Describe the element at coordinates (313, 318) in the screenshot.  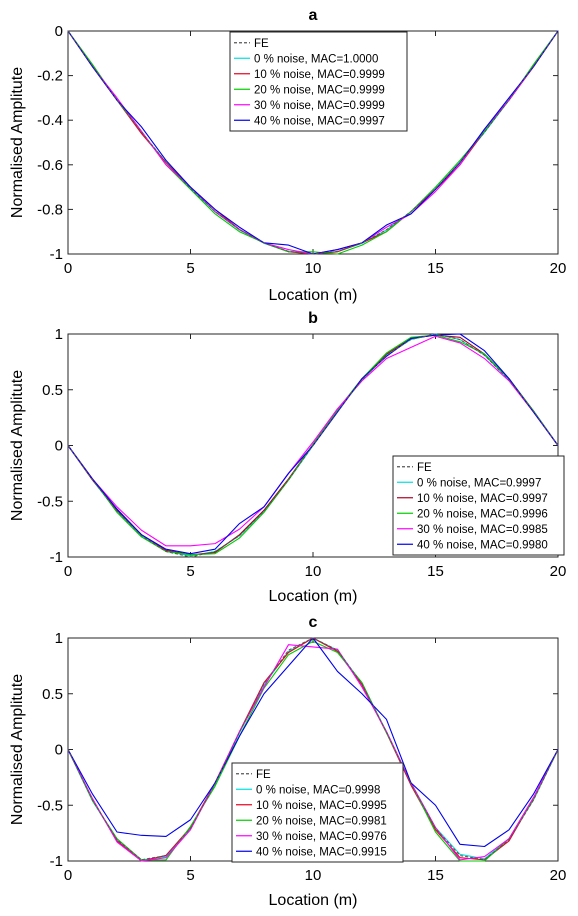
I see `chart-title: b` at that location.